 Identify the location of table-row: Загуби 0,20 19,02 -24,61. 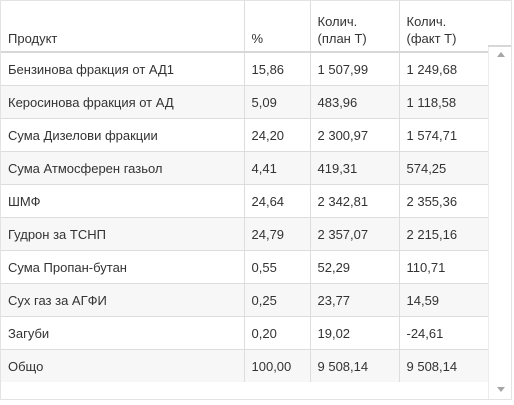
(245, 333).